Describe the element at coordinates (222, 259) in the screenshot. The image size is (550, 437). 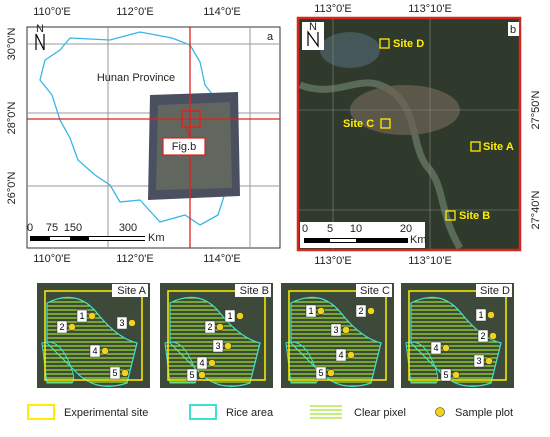
I see `bottom-tick: 114°0'E` at that location.